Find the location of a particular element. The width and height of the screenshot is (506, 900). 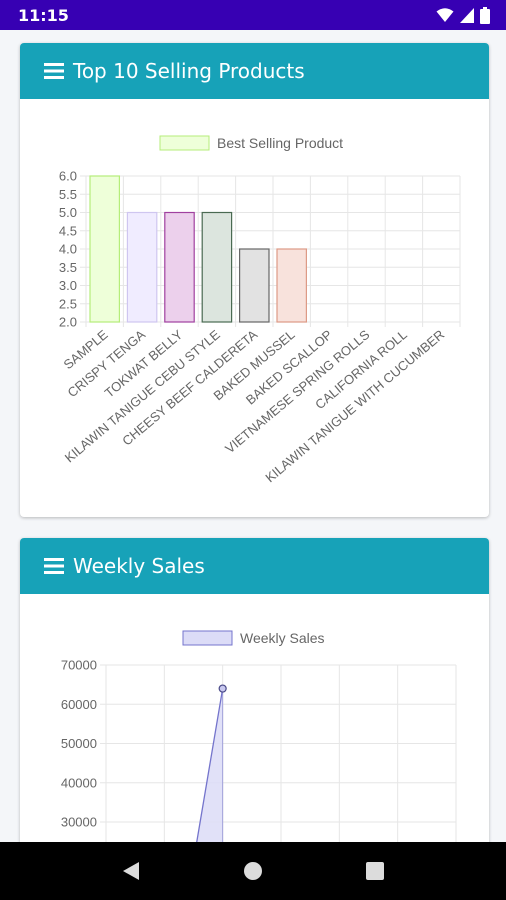

back-icon is located at coordinates (131, 871).